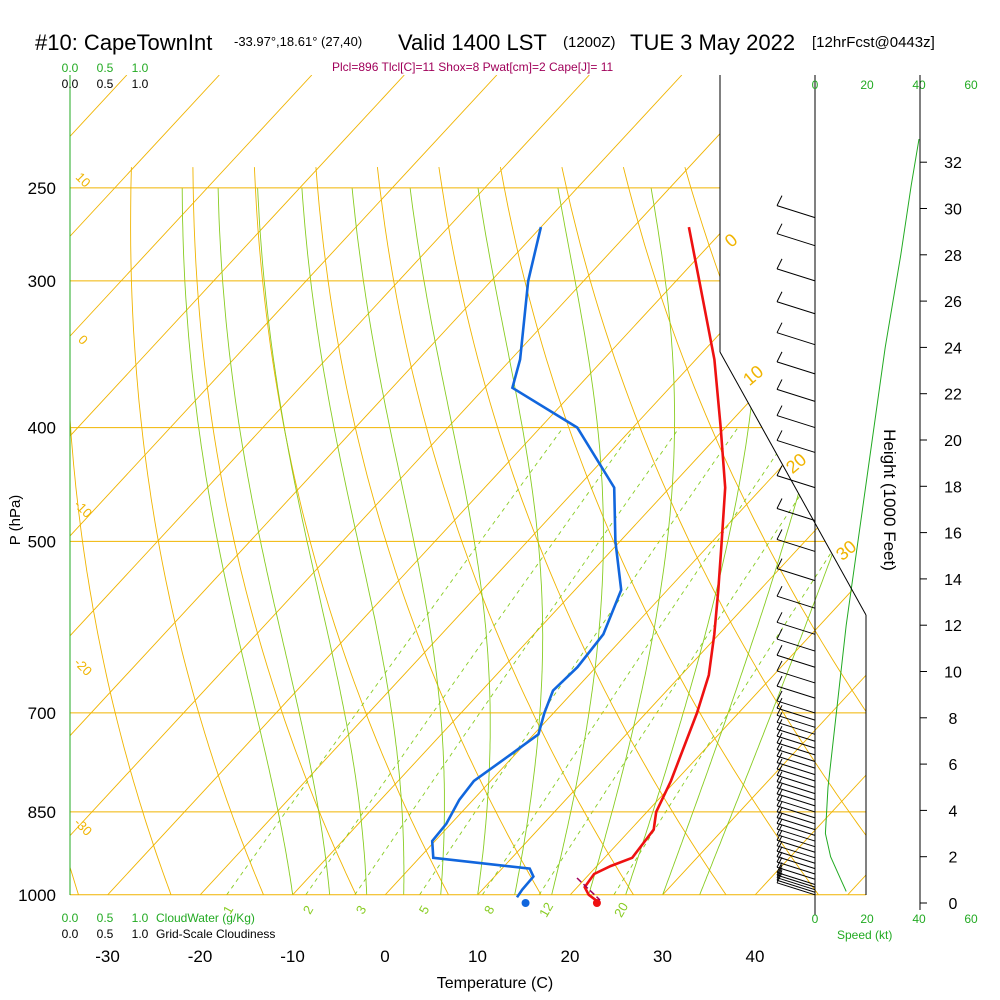  Describe the element at coordinates (42, 281) in the screenshot. I see `pressure-tick-label: 300` at that location.